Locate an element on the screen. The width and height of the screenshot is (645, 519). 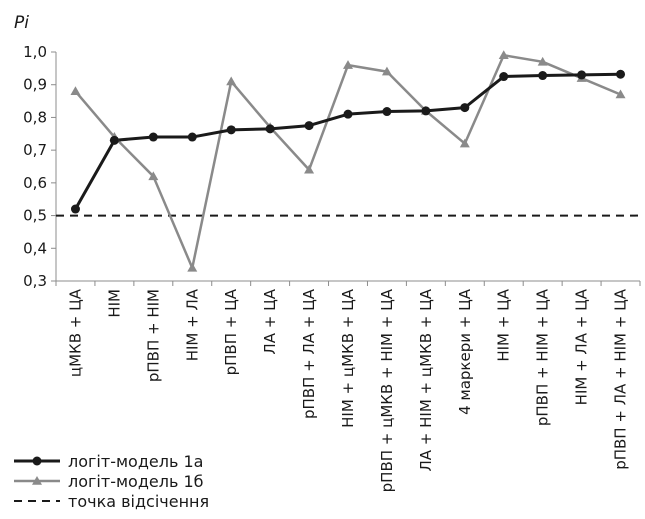
x-tick-label: рПВП + цМКВ + НІМ + ЦА is located at coordinates (387, 390).